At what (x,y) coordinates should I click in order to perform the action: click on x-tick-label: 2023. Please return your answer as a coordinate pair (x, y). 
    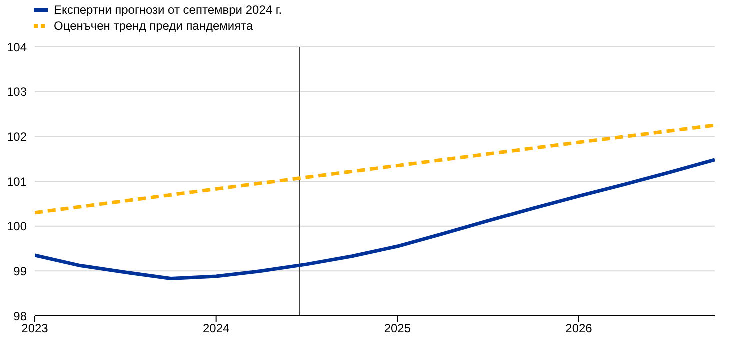
    Looking at the image, I should click on (35, 329).